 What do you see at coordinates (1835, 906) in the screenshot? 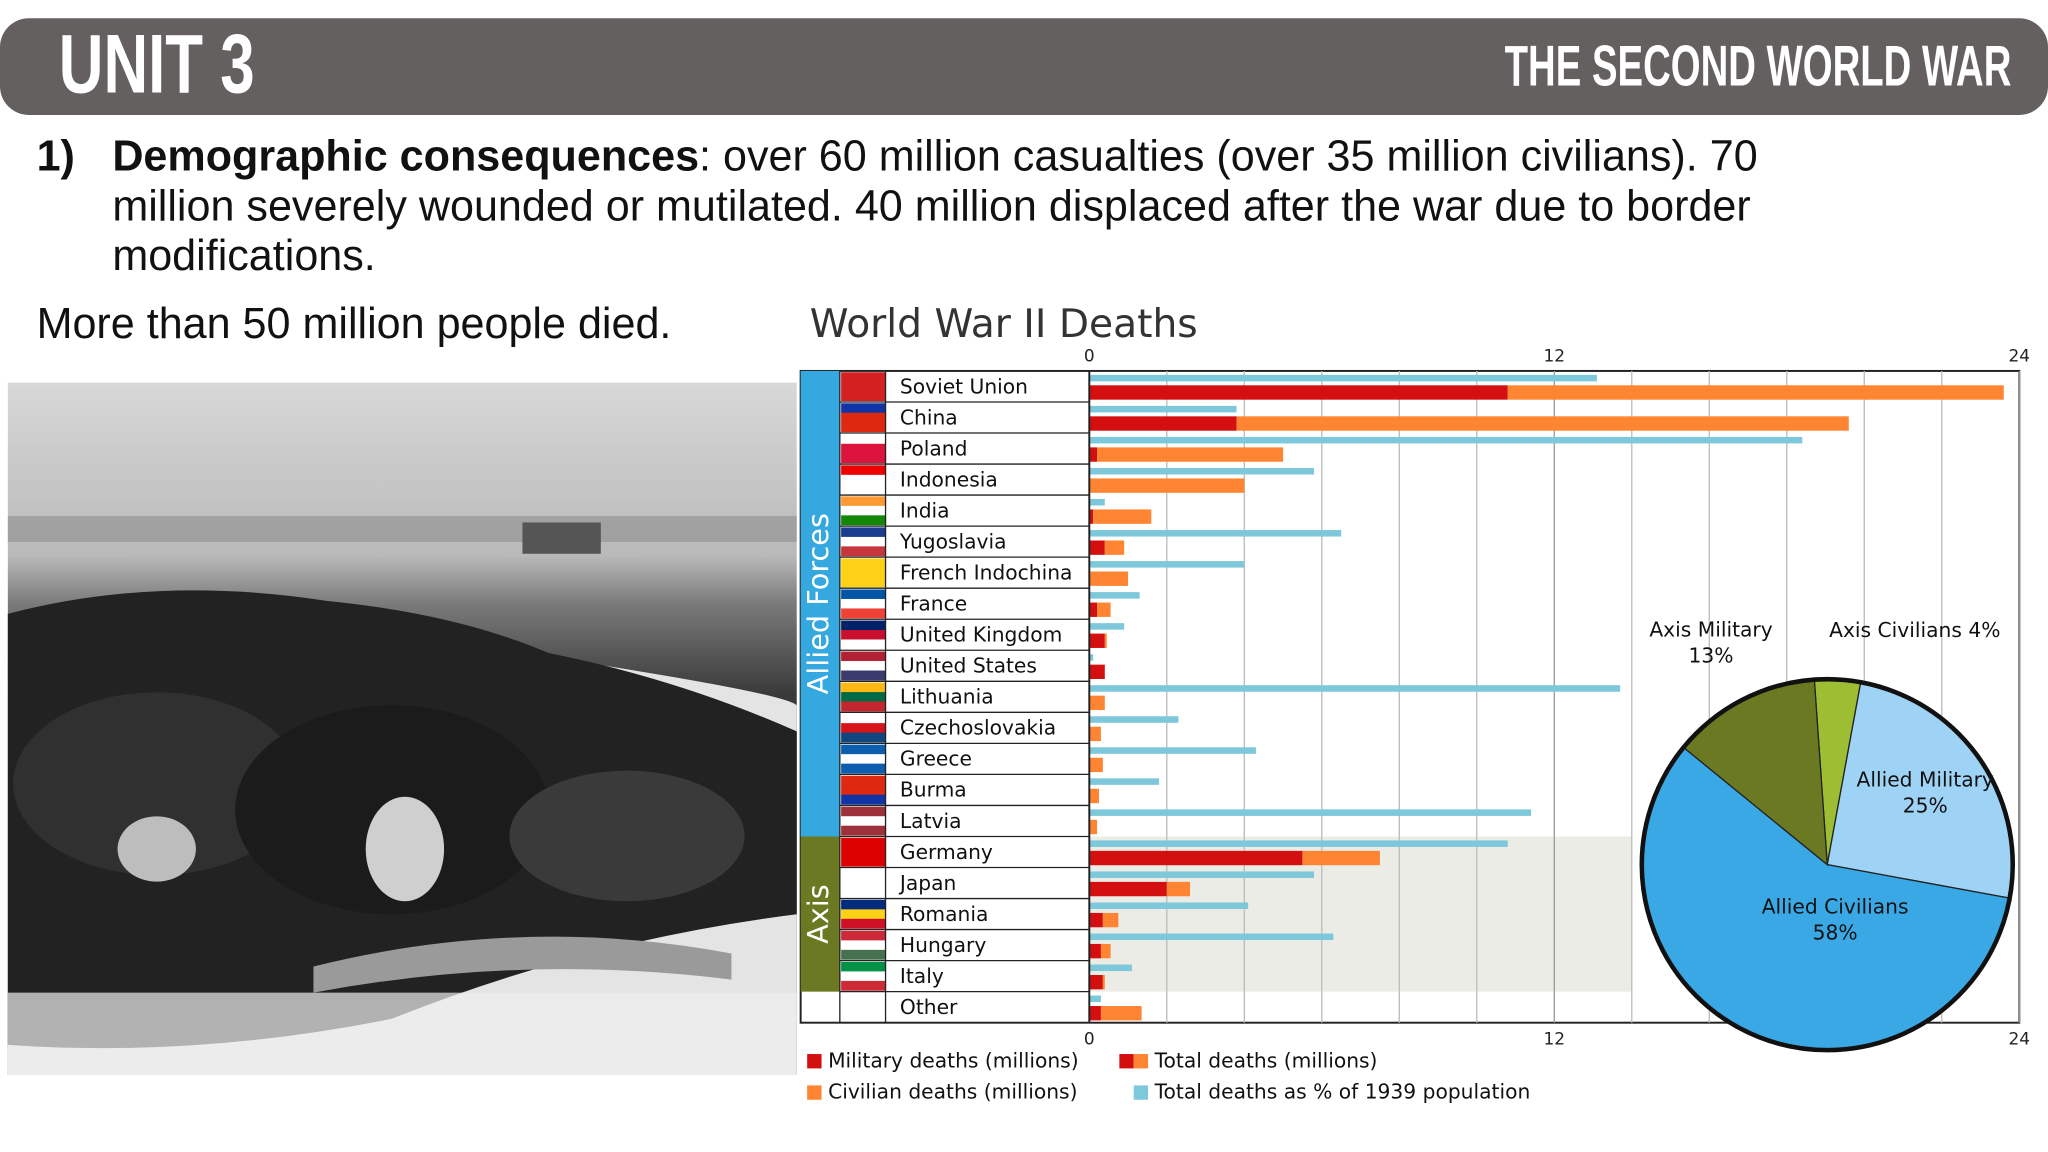
I see `pie-category: Allied Civilians` at bounding box center [1835, 906].